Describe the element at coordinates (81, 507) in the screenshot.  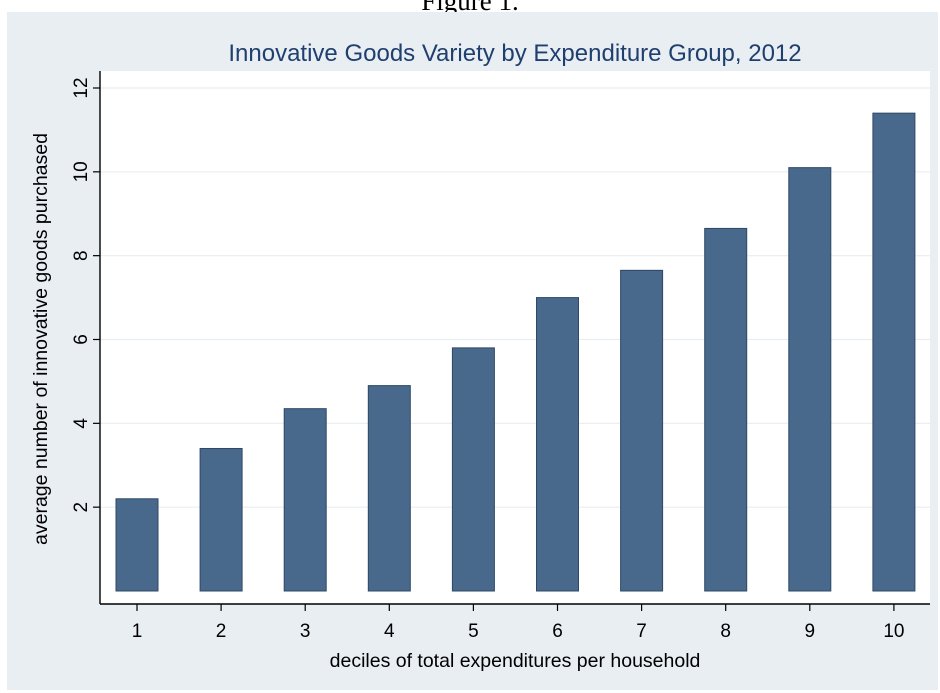
I see `y-tick-label: 2` at that location.